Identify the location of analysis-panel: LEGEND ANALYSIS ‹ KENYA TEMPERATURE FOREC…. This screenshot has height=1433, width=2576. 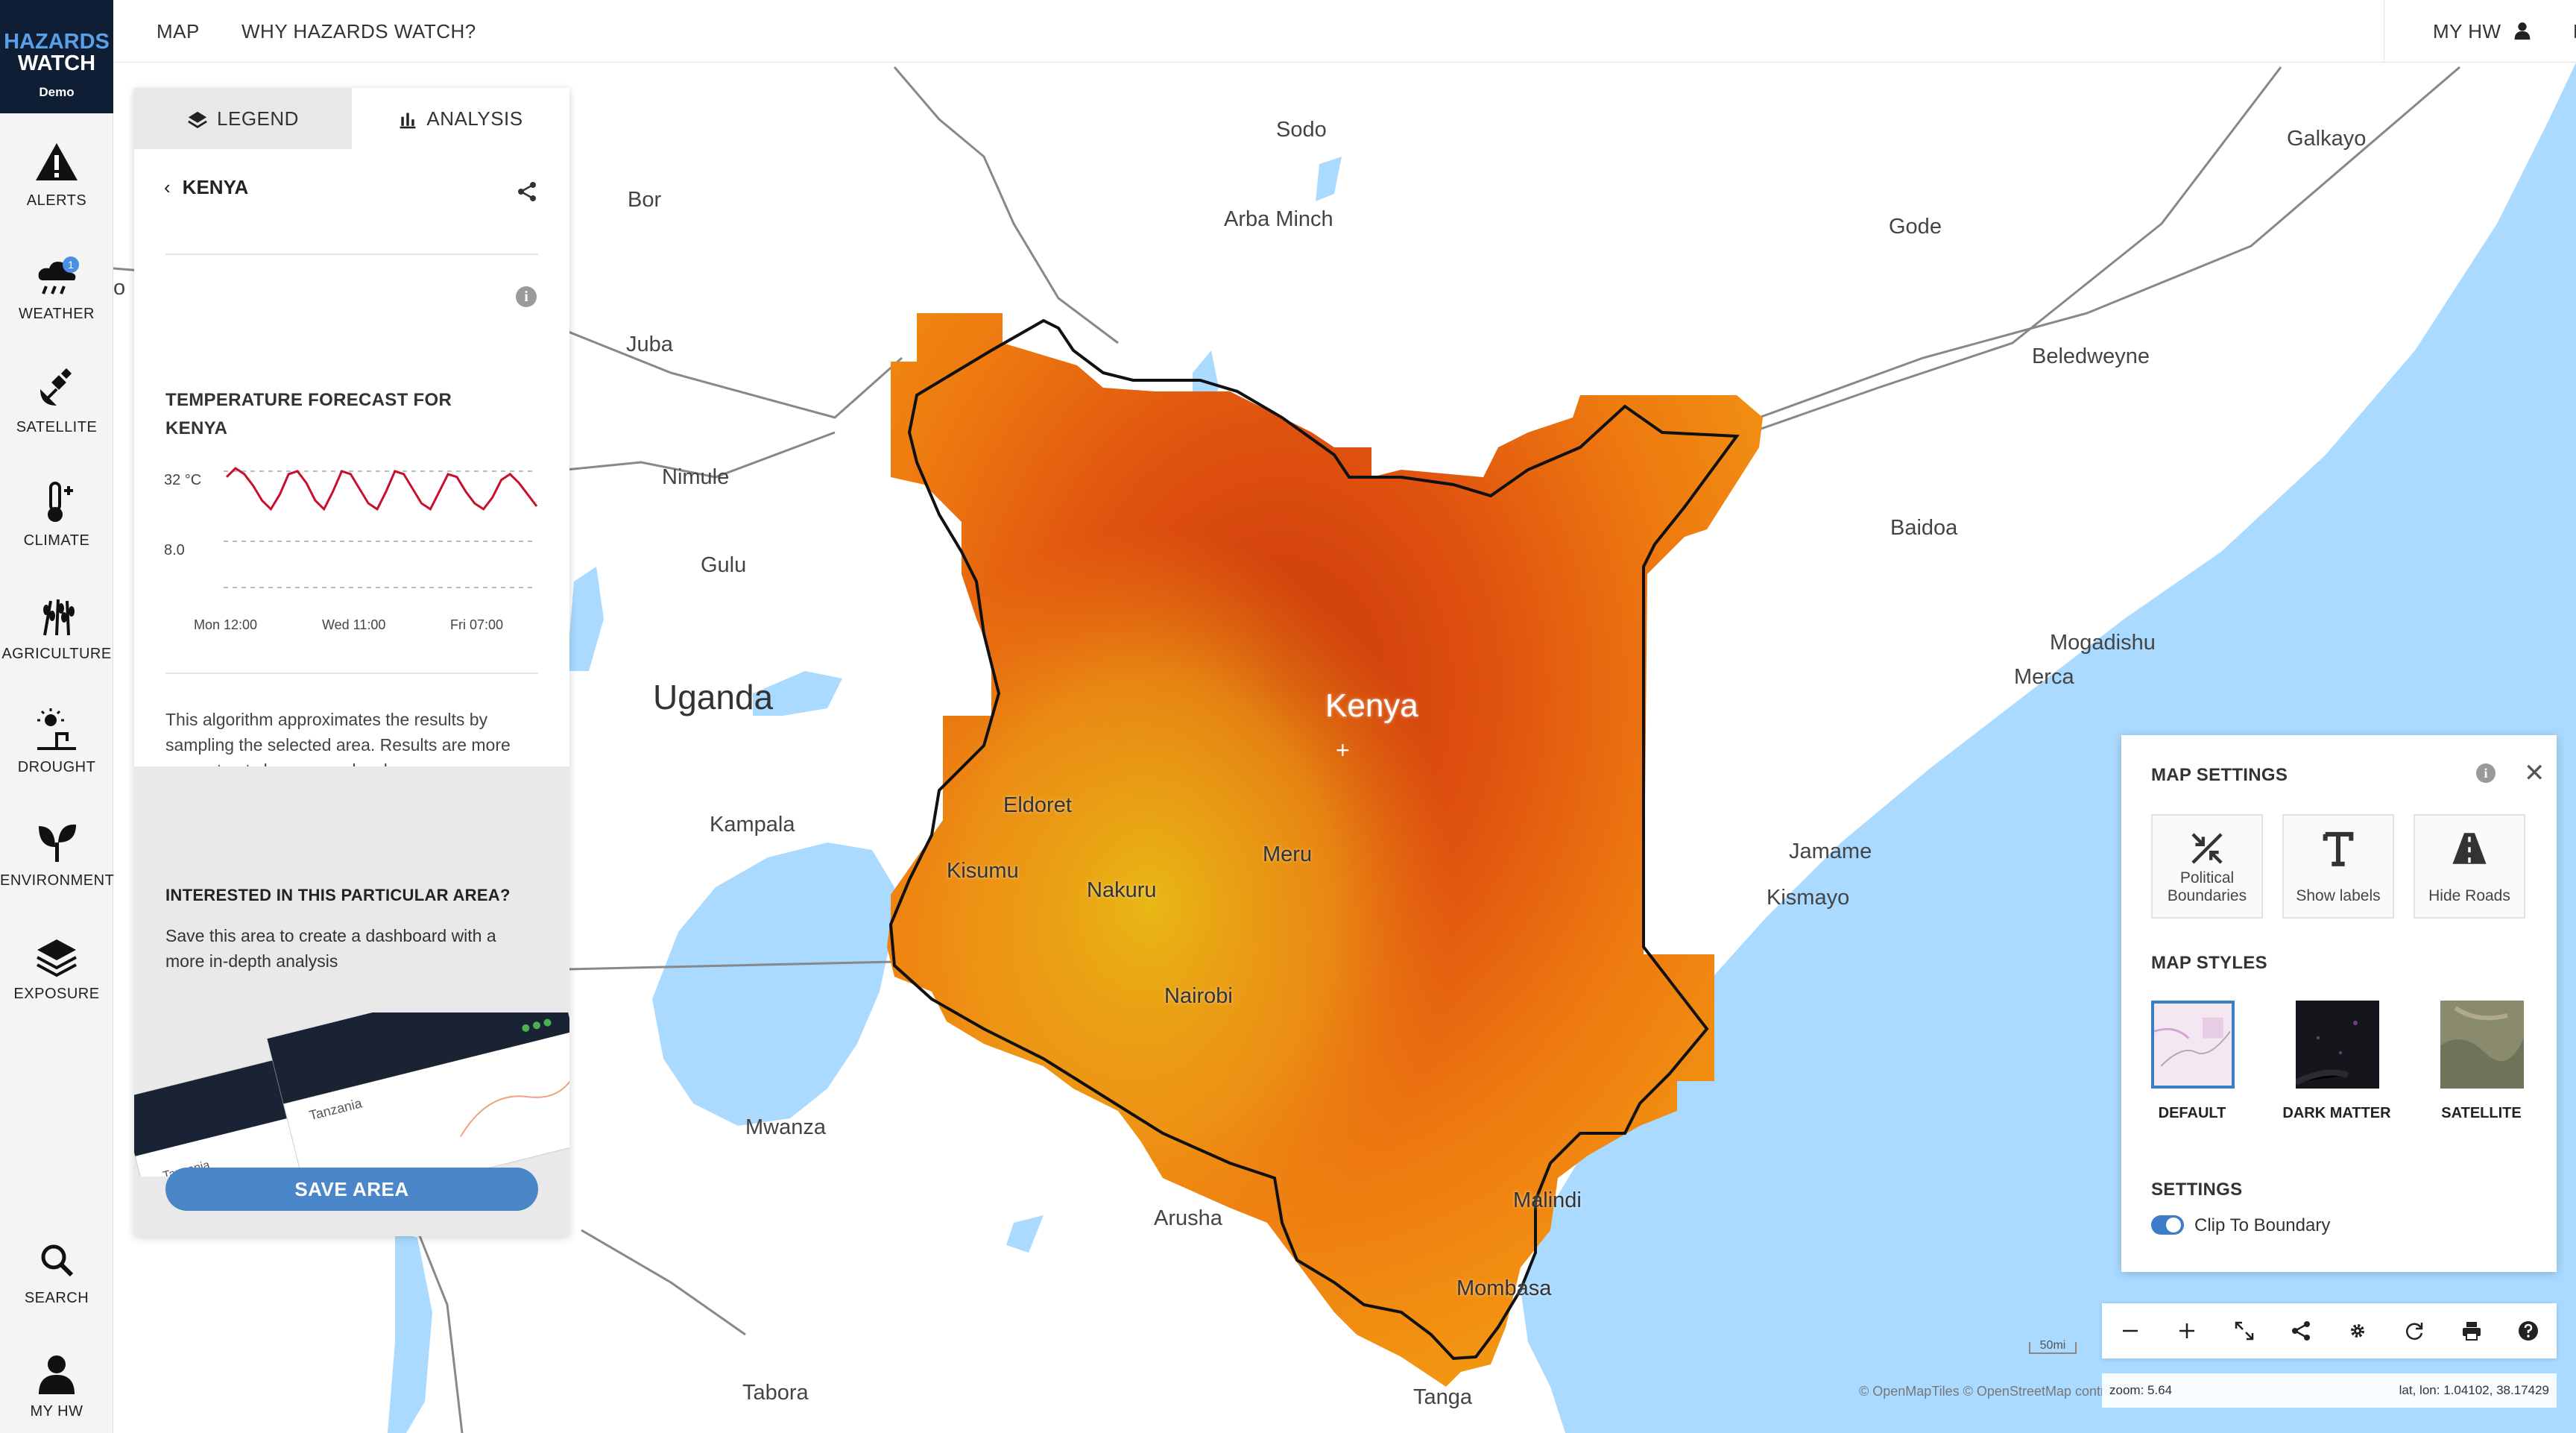
(352, 662).